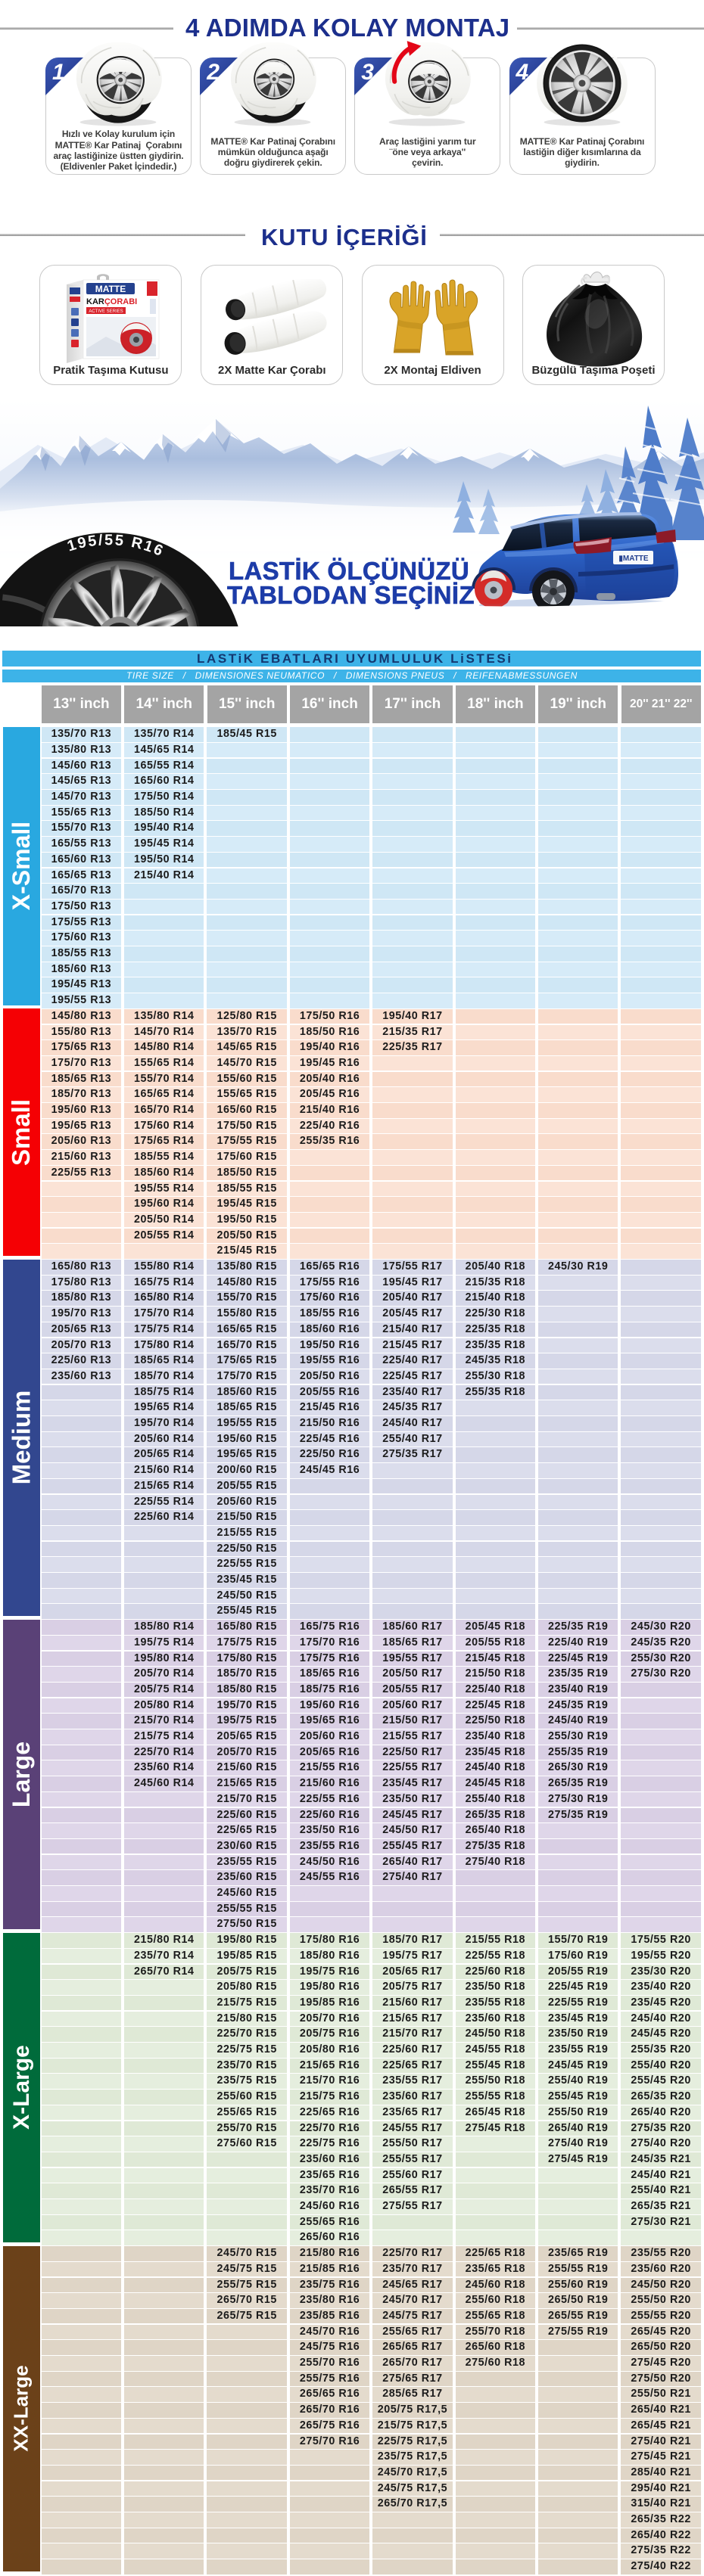  I want to click on svg-text: ACTIVE SERIES, so click(106, 311).